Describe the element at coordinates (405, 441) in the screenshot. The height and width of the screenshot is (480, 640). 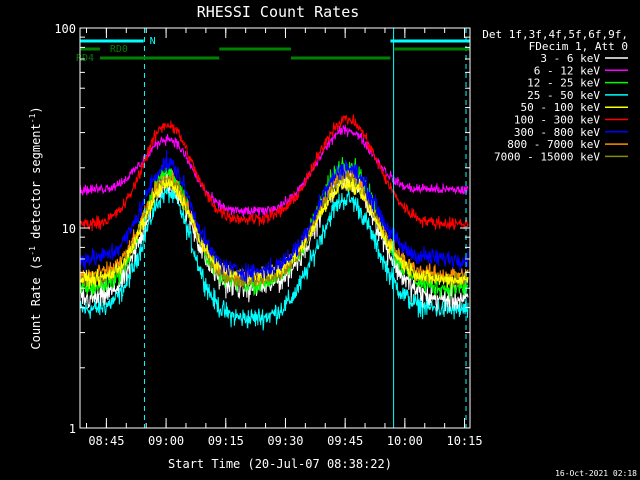
I see `x-tick-label-5: 10:00` at that location.